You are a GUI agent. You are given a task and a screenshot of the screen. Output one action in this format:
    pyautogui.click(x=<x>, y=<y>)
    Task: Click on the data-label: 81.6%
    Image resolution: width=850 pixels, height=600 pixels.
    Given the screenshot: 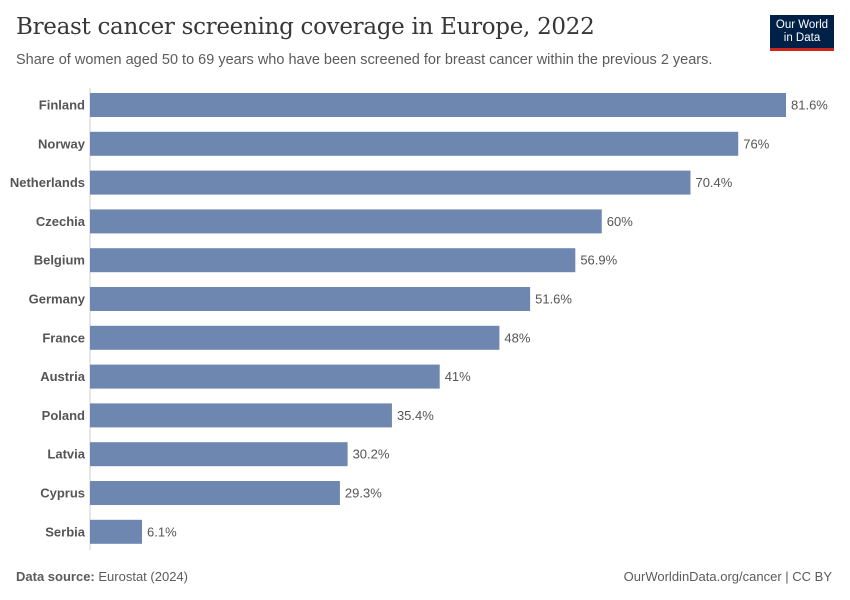 What is the action you would take?
    pyautogui.click(x=809, y=105)
    